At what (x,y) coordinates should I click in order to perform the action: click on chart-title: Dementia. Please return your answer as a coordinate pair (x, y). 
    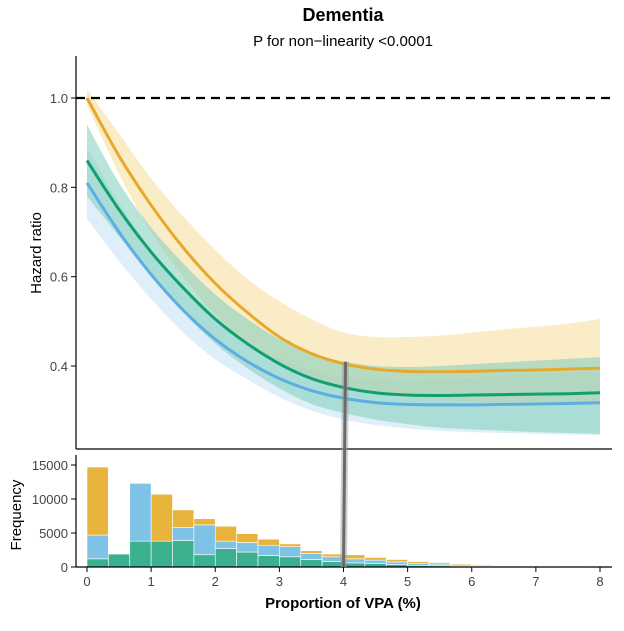
    Looking at the image, I should click on (343, 15).